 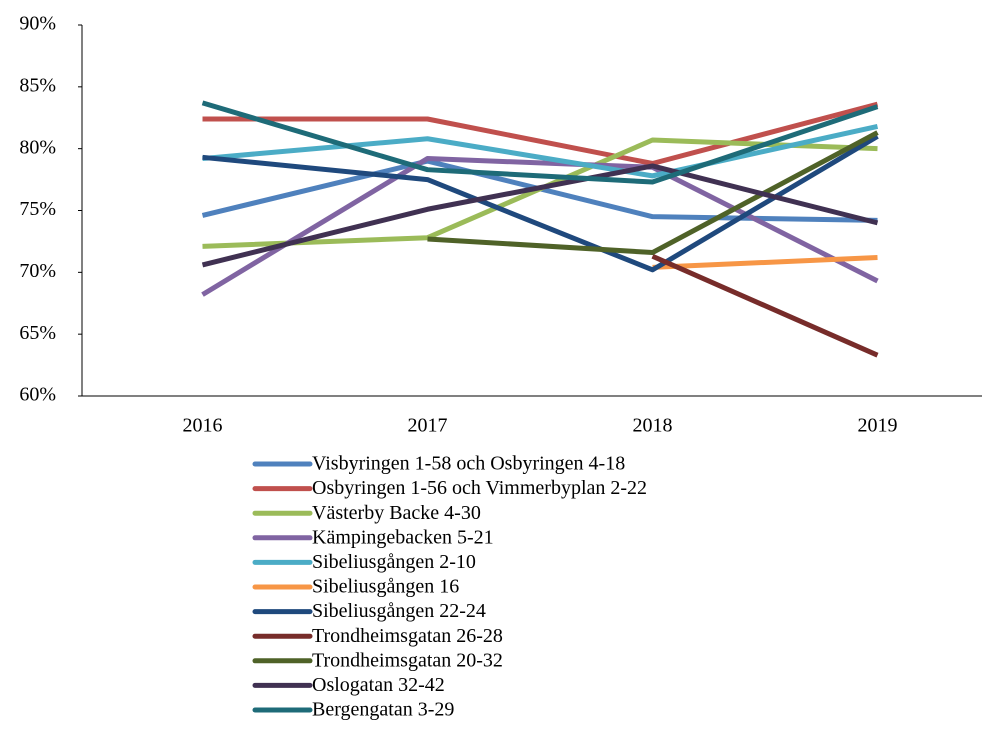 What do you see at coordinates (407, 660) in the screenshot?
I see `legend-label: Trondheimsgatan 20-32` at bounding box center [407, 660].